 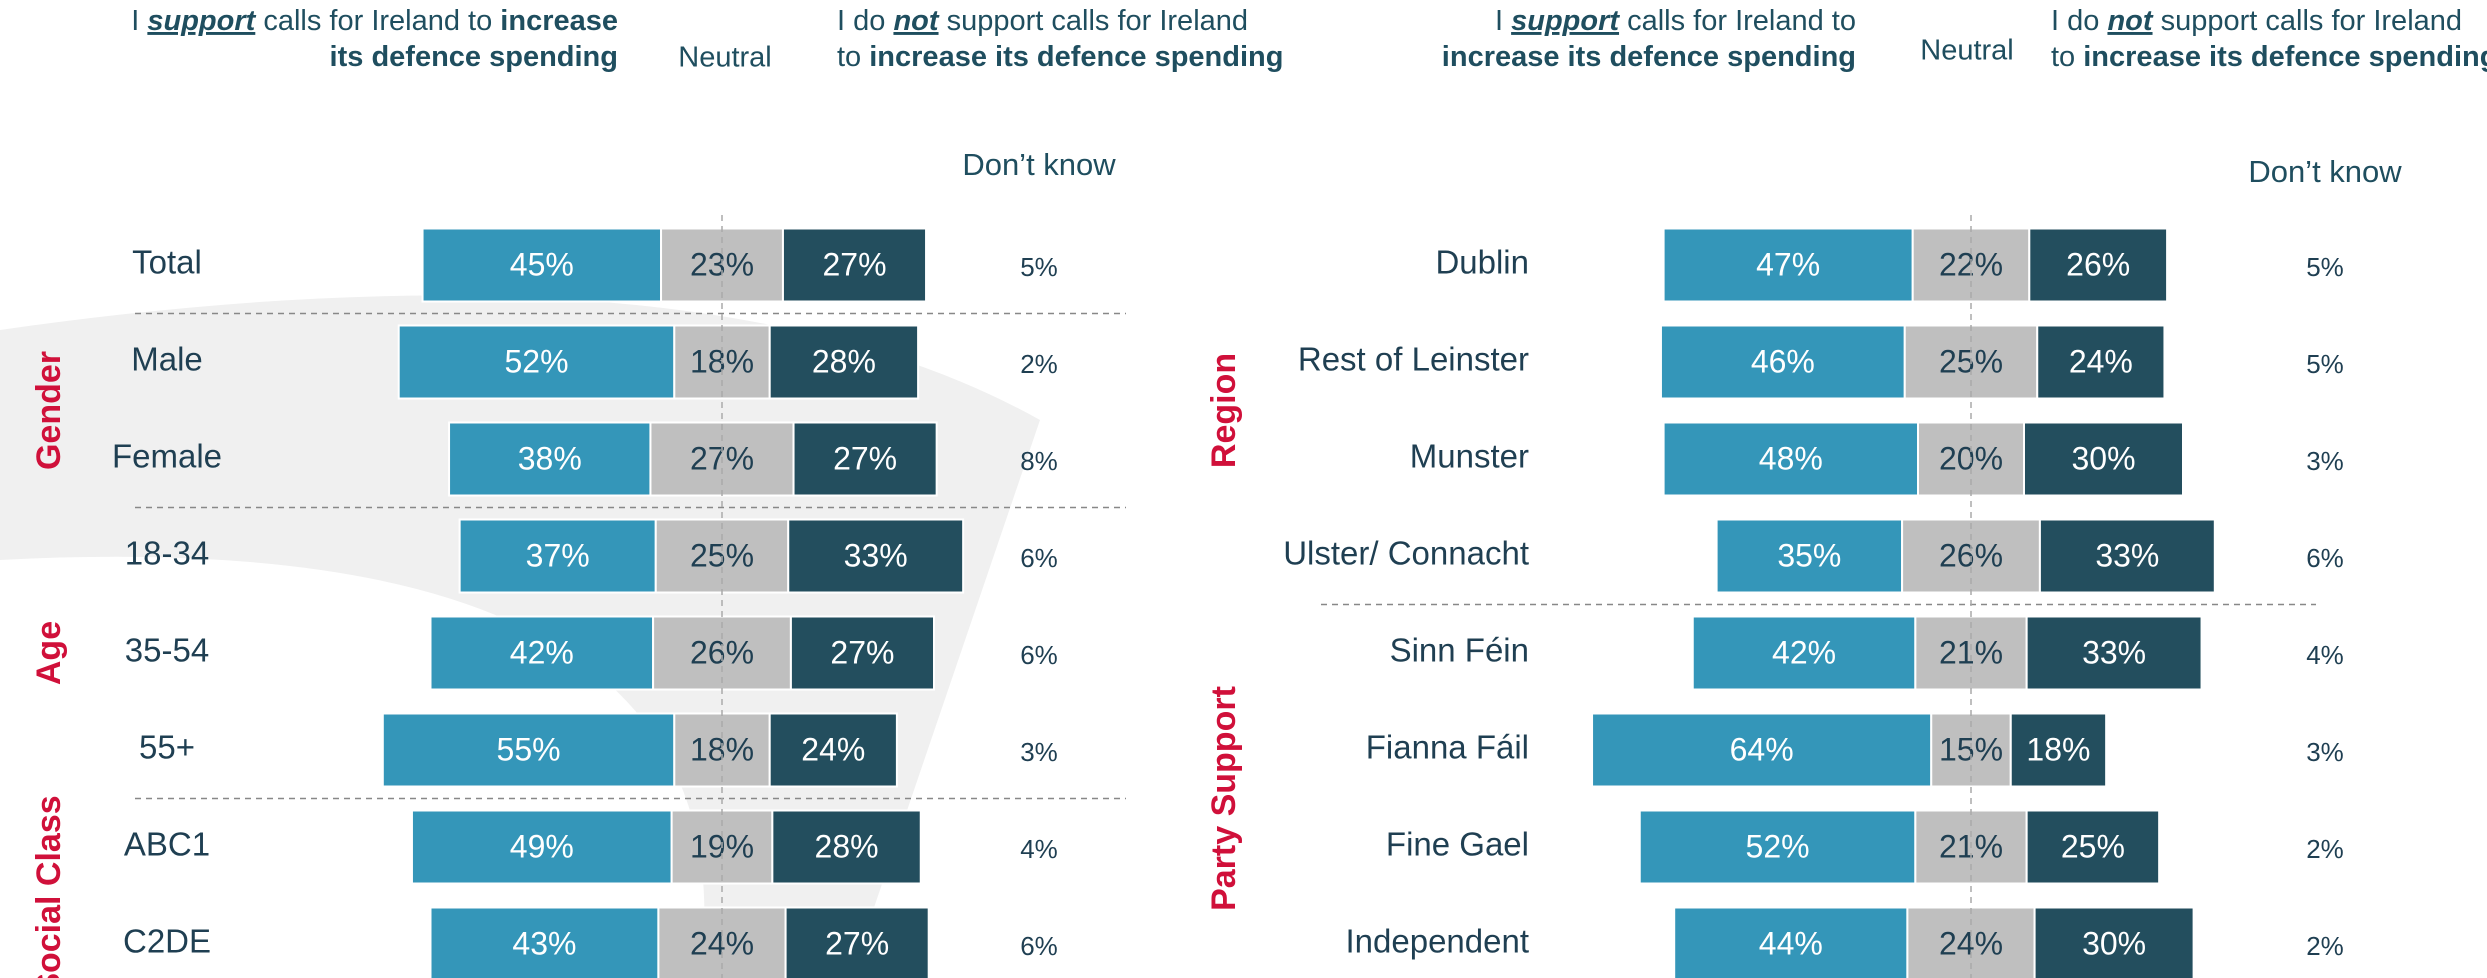 I want to click on category-label: 35-54, so click(x=167, y=650).